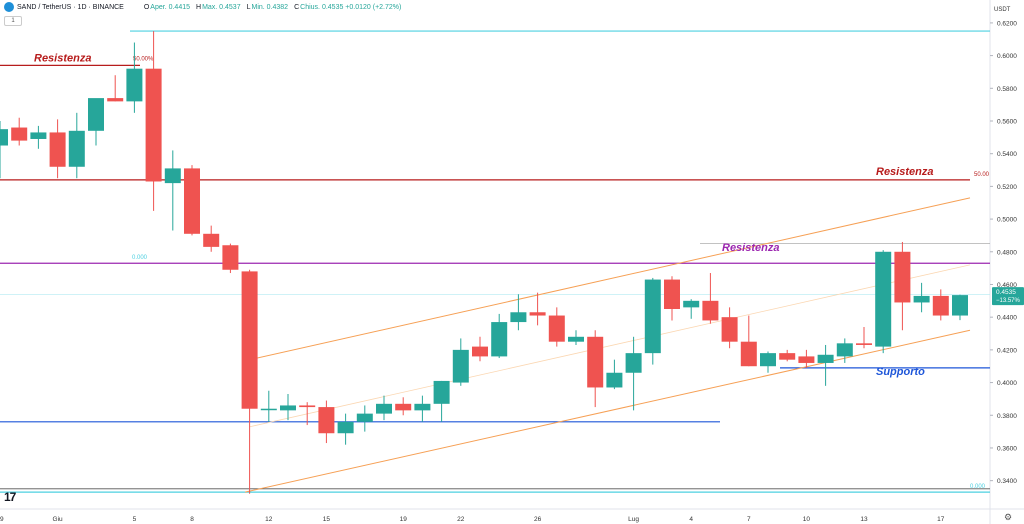  Describe the element at coordinates (1007, 56) in the screenshot. I see `y-tick-label: 0.6000` at that location.